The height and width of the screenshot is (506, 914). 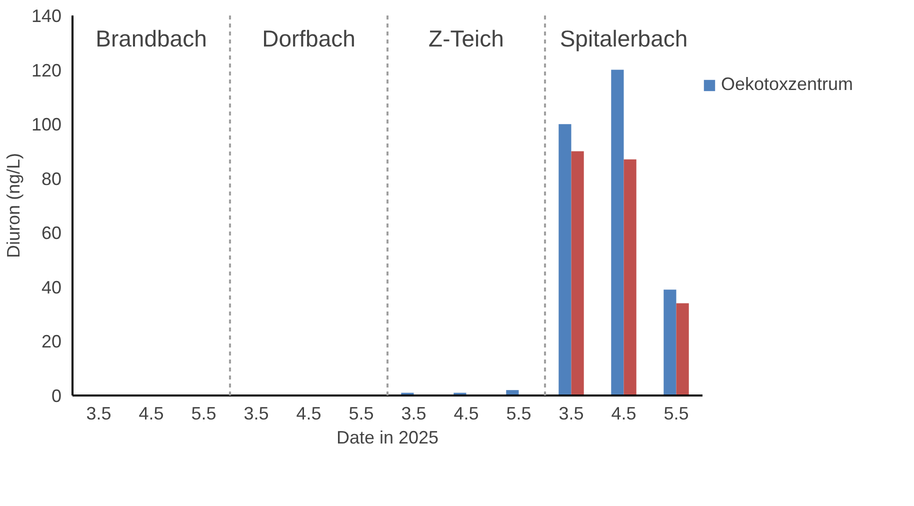 I want to click on annotation: Z-Teich, so click(x=466, y=39).